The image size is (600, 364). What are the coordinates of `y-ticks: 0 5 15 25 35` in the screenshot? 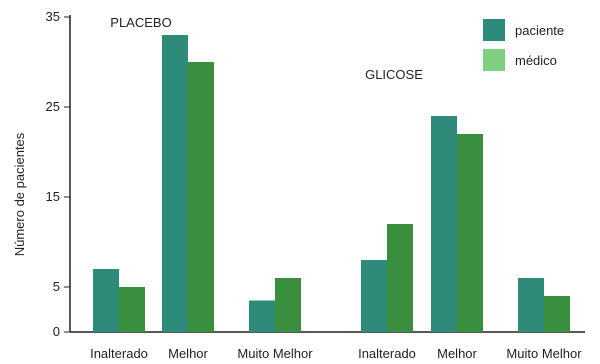 It's located at (58, 174).